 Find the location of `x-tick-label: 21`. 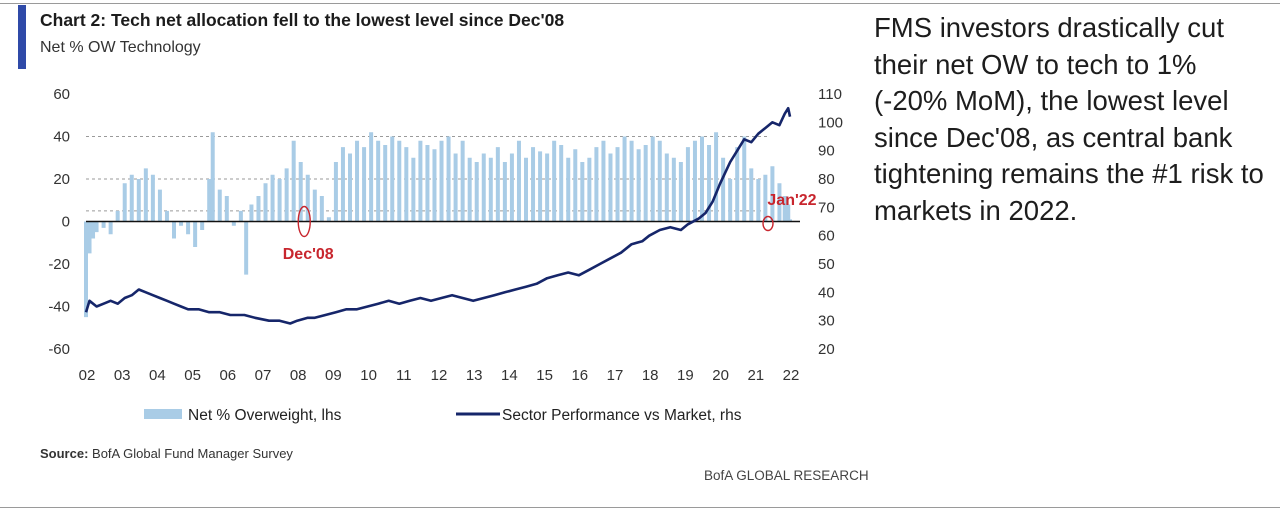

x-tick-label: 21 is located at coordinates (755, 375).